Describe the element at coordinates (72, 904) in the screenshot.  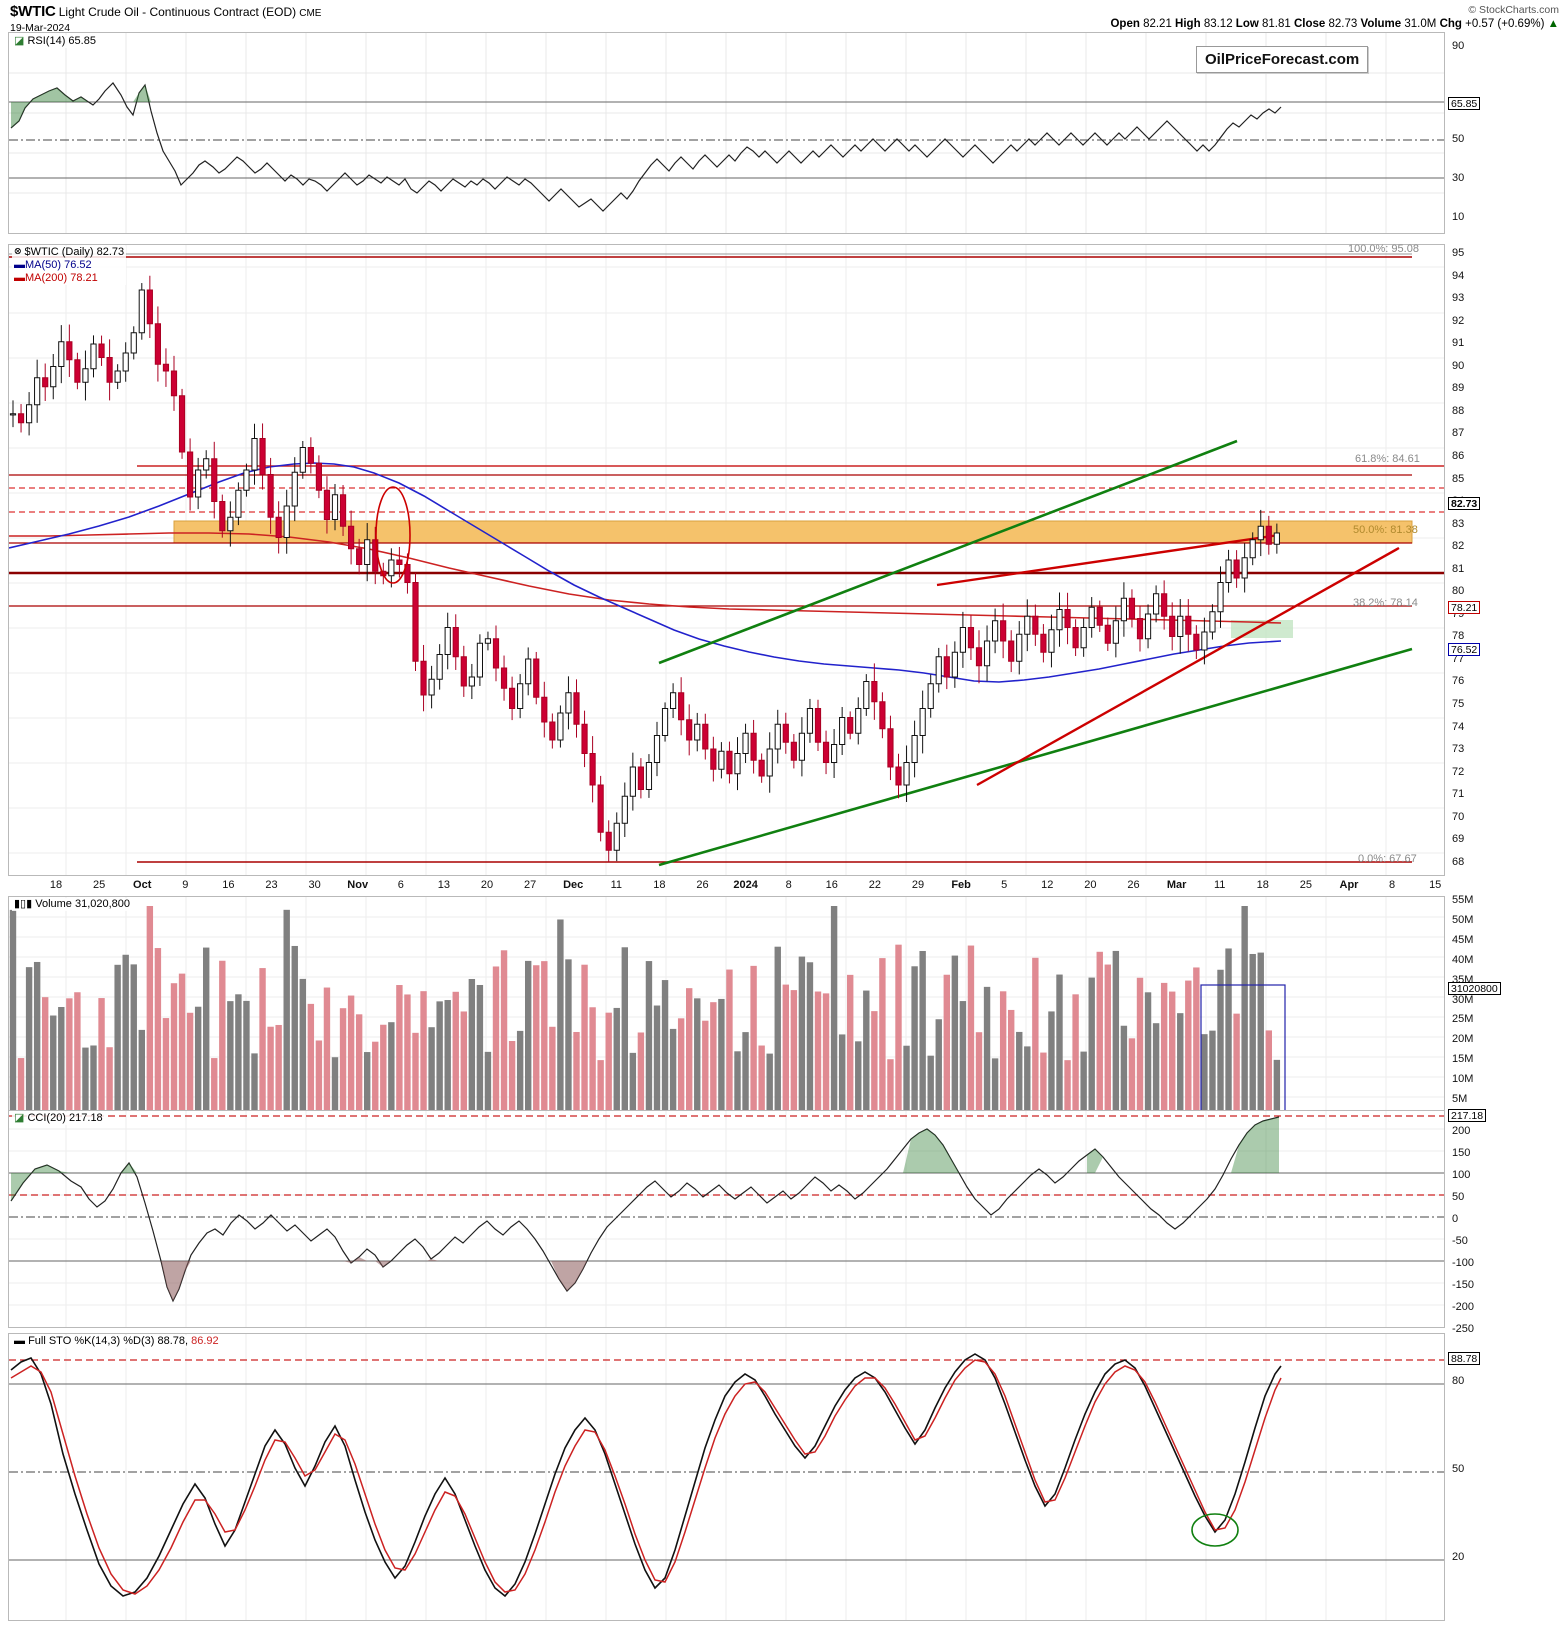
I see `volume-legend: ▮▯▮ Volume 31,020,800` at that location.